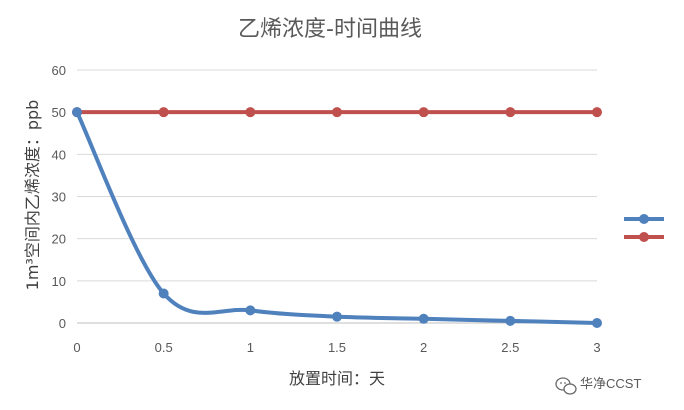 Image resolution: width=684 pixels, height=410 pixels. I want to click on y-axis-label: 1m³空间内乙烯浓度：ppb, so click(32, 195).